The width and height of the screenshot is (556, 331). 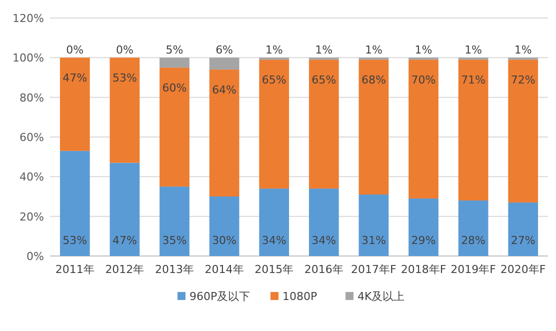 I want to click on legend-label: 960P及以下, so click(x=220, y=296).